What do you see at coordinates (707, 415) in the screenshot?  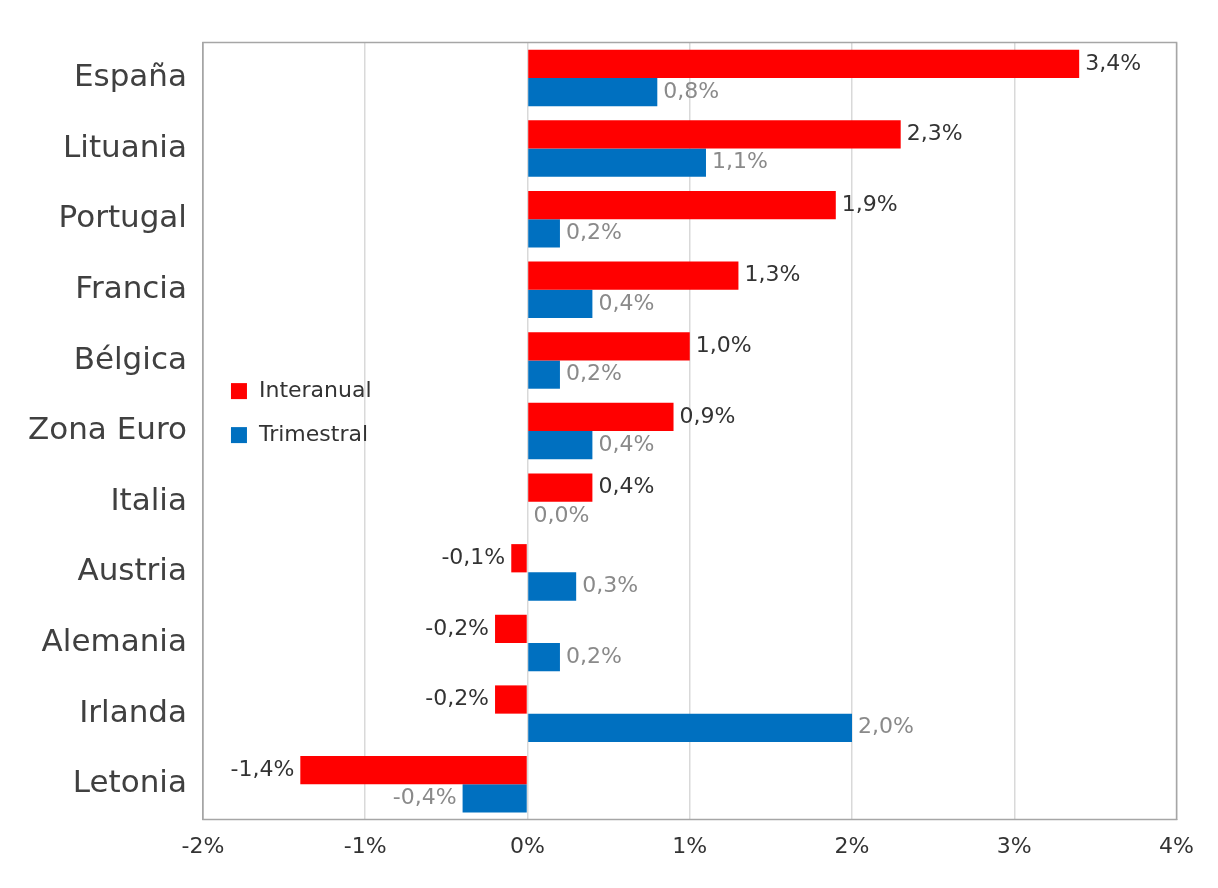 I see `data-label: 0,9%` at bounding box center [707, 415].